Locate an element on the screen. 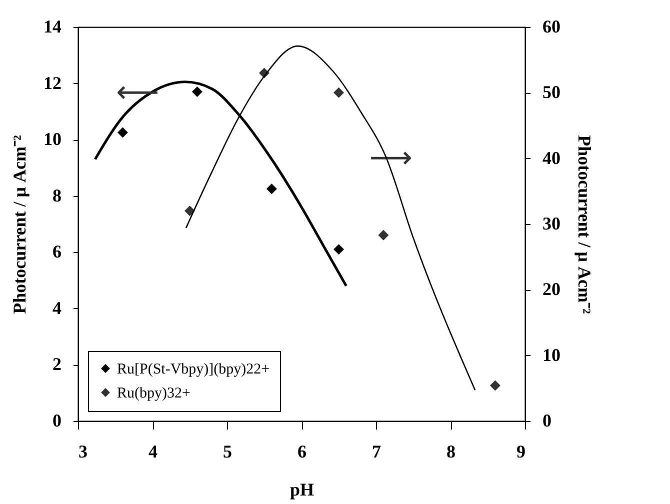 Image resolution: width=670 pixels, height=504 pixels. x-tick-label: 5 is located at coordinates (227, 452).